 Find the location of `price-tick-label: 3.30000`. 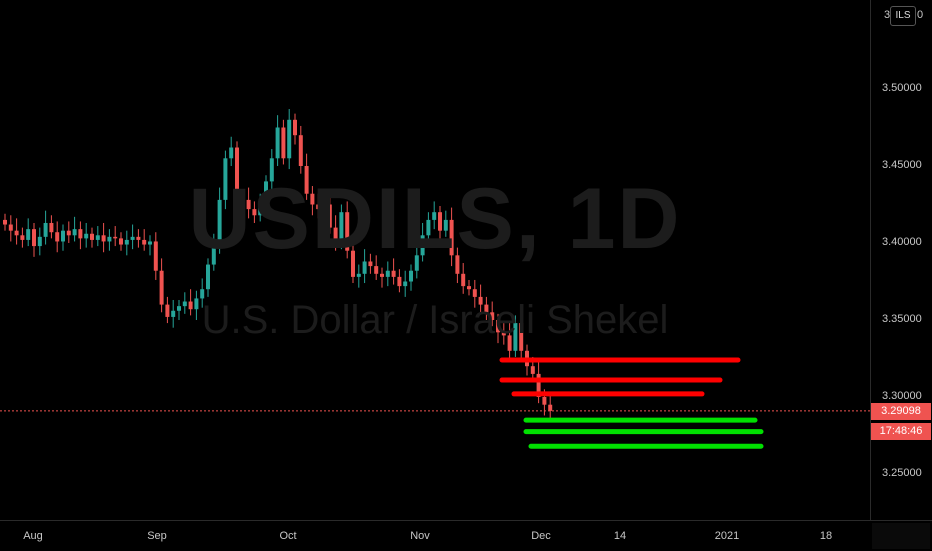

price-tick-label: 3.30000 is located at coordinates (902, 396).